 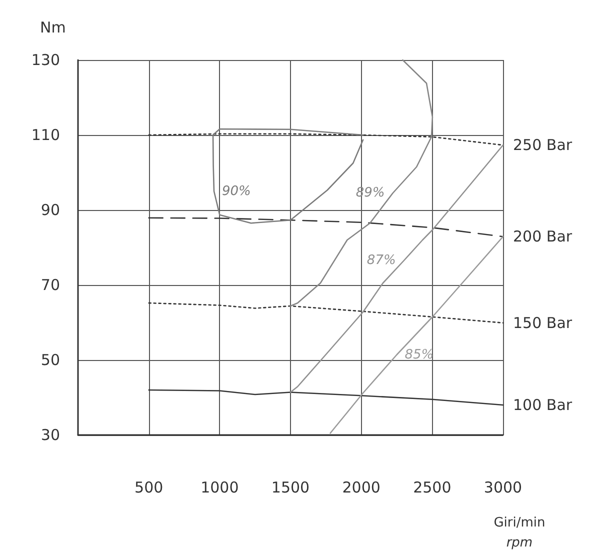 I want to click on x-tick-label: 2500, so click(x=432, y=487).